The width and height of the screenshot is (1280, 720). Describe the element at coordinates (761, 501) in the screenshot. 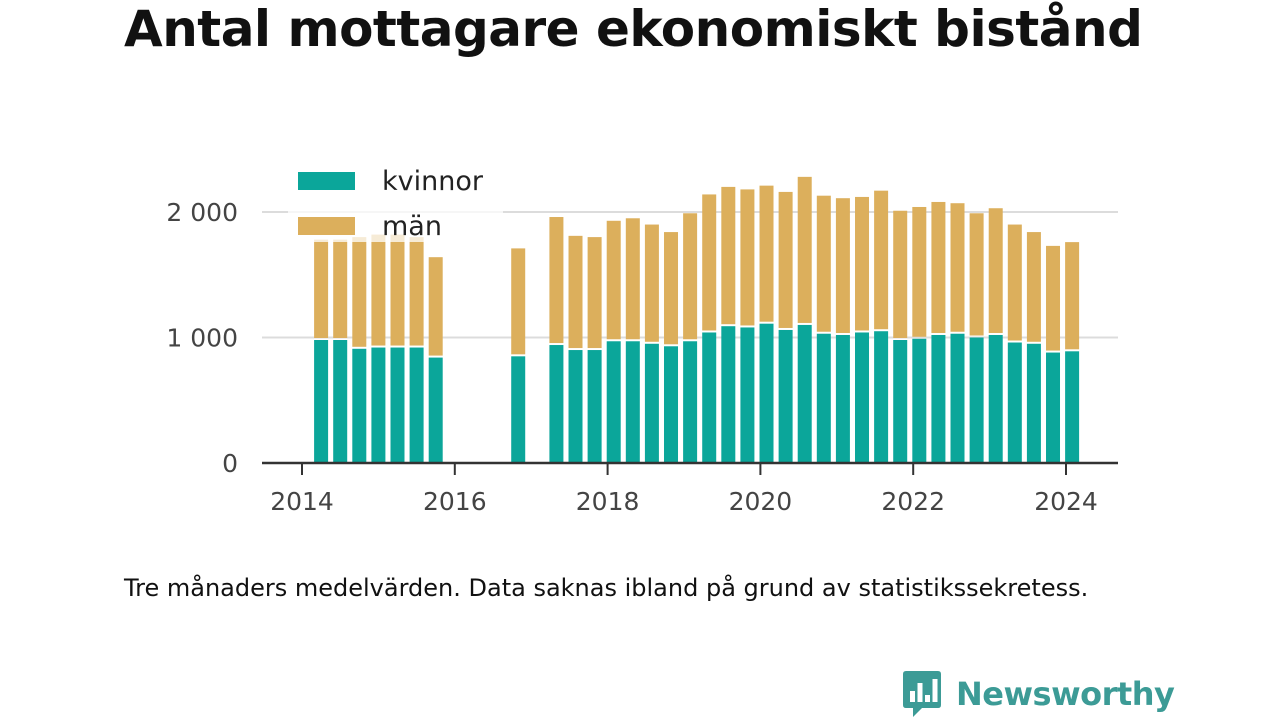

I see `x-tick-label: 2020` at that location.